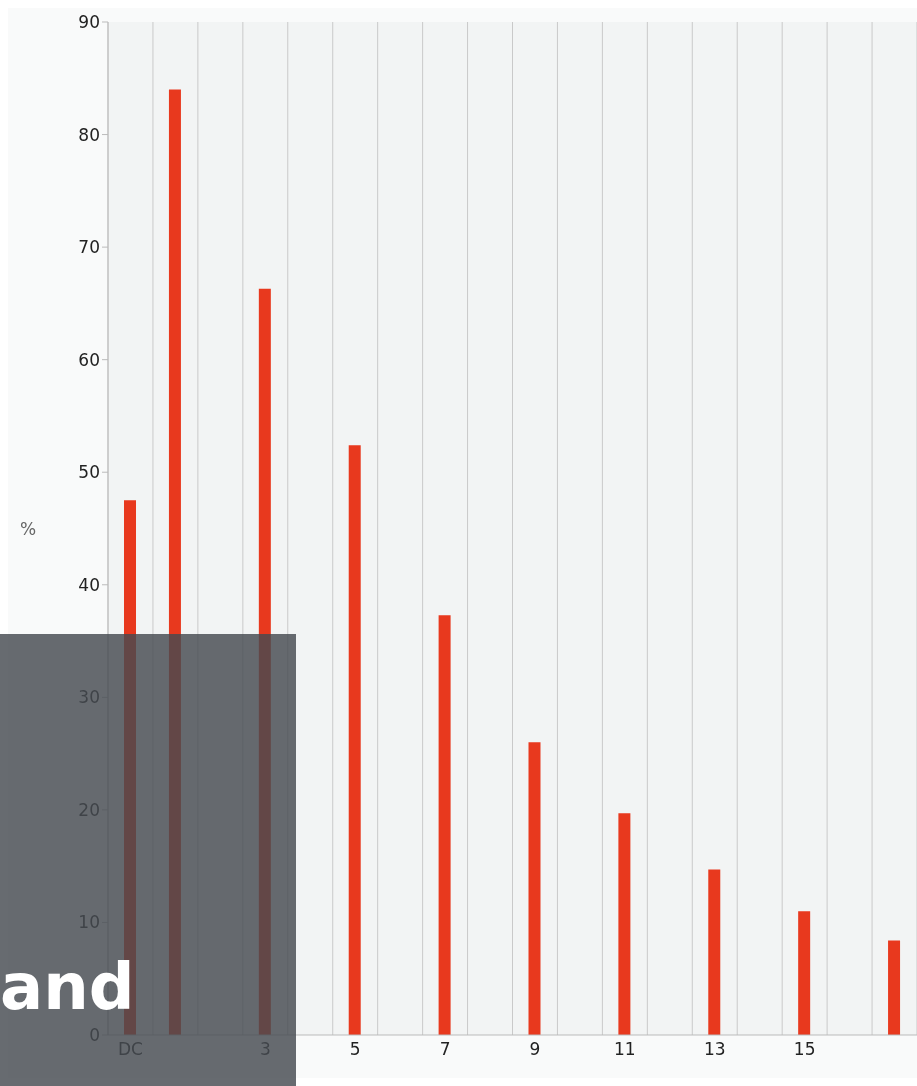 This screenshot has height=1086, width=917. I want to click on y-tick-label: 70, so click(89, 247).